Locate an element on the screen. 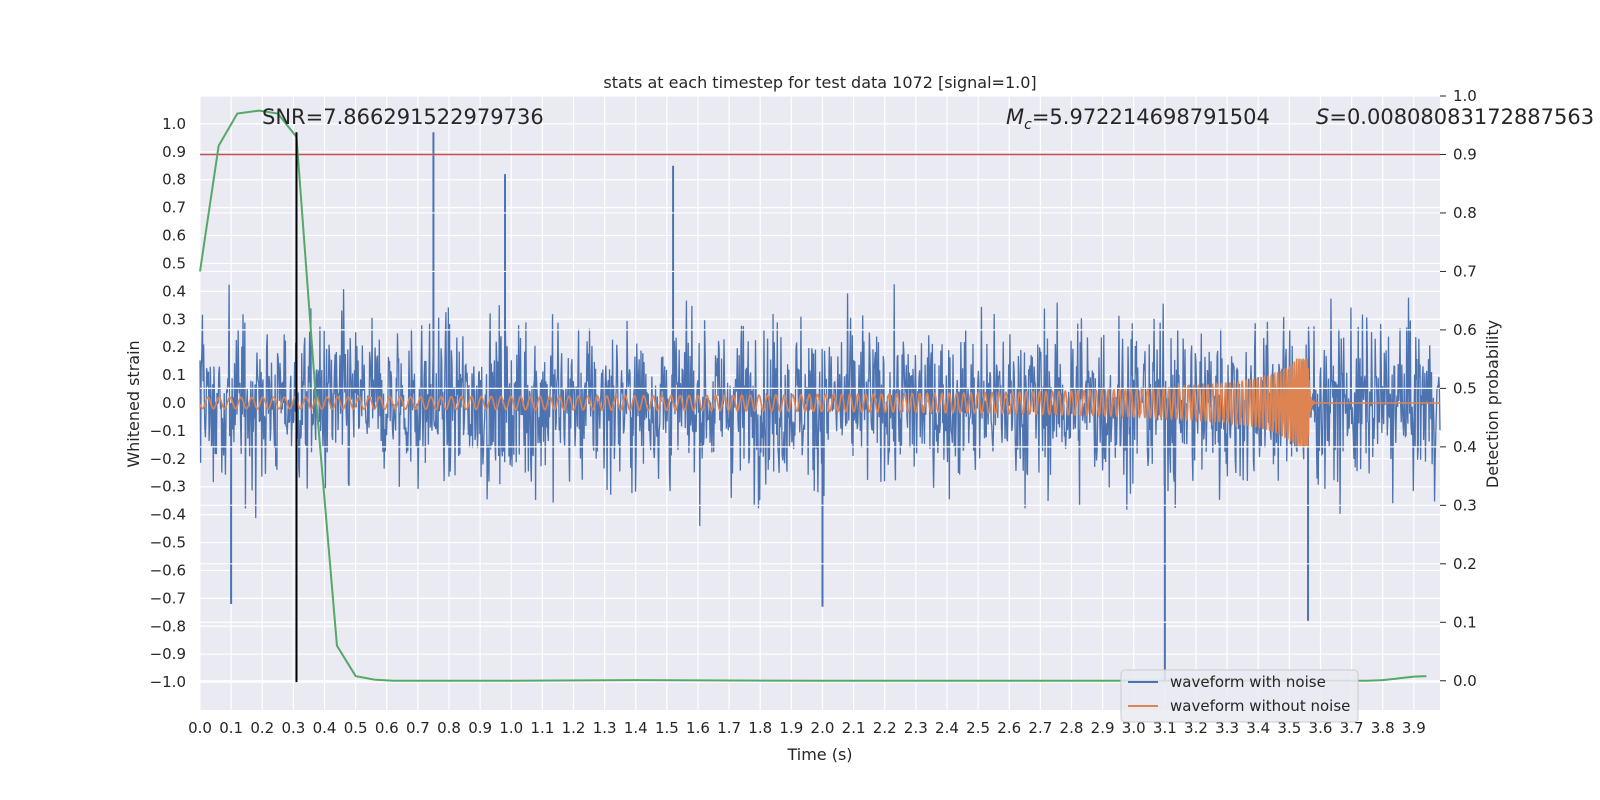  waveform-without-noise-series is located at coordinates (819, 403).